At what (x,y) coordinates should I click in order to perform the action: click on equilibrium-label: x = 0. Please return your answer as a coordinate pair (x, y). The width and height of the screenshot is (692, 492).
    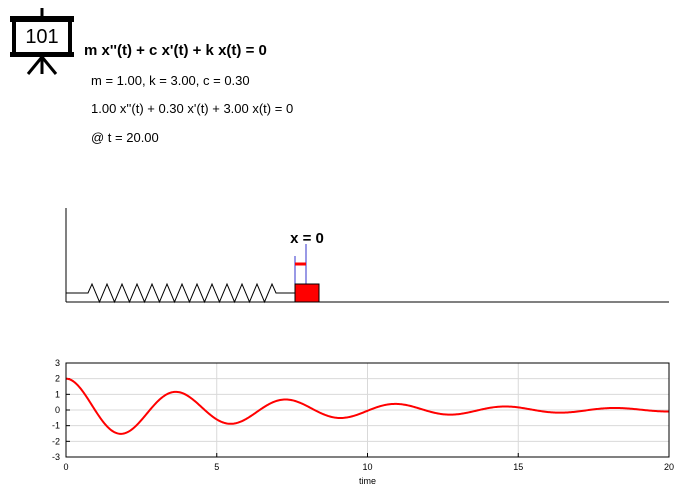
    Looking at the image, I should click on (307, 238).